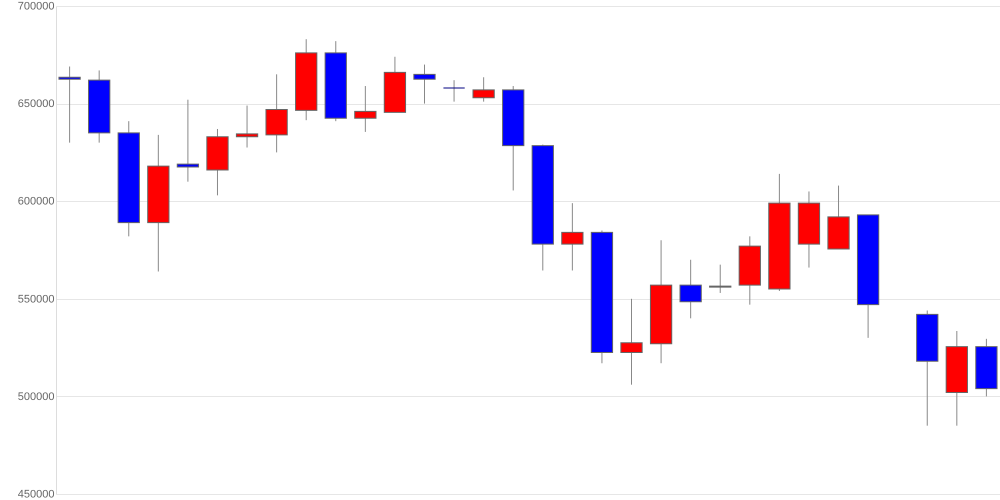 The image size is (1000, 500). Describe the element at coordinates (36, 494) in the screenshot. I see `y-tick-label: 450000` at that location.